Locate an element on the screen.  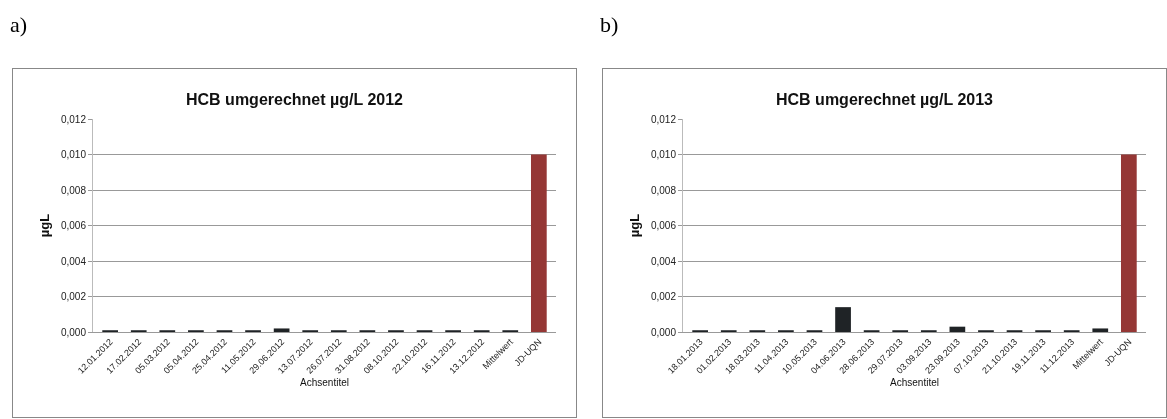
text: a) is located at coordinates (19, 25).